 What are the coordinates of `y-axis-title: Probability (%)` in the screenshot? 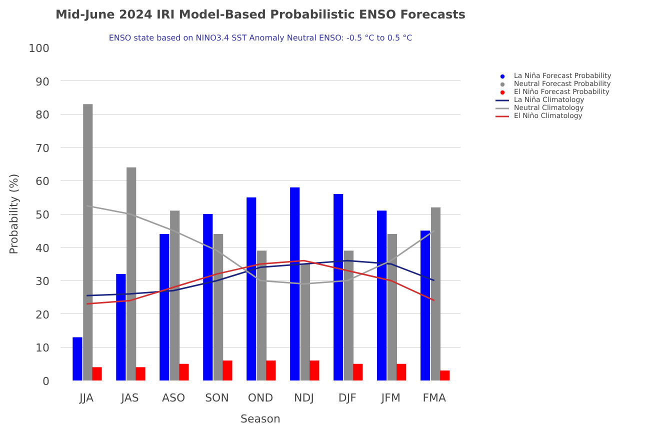 It's located at (14, 214).